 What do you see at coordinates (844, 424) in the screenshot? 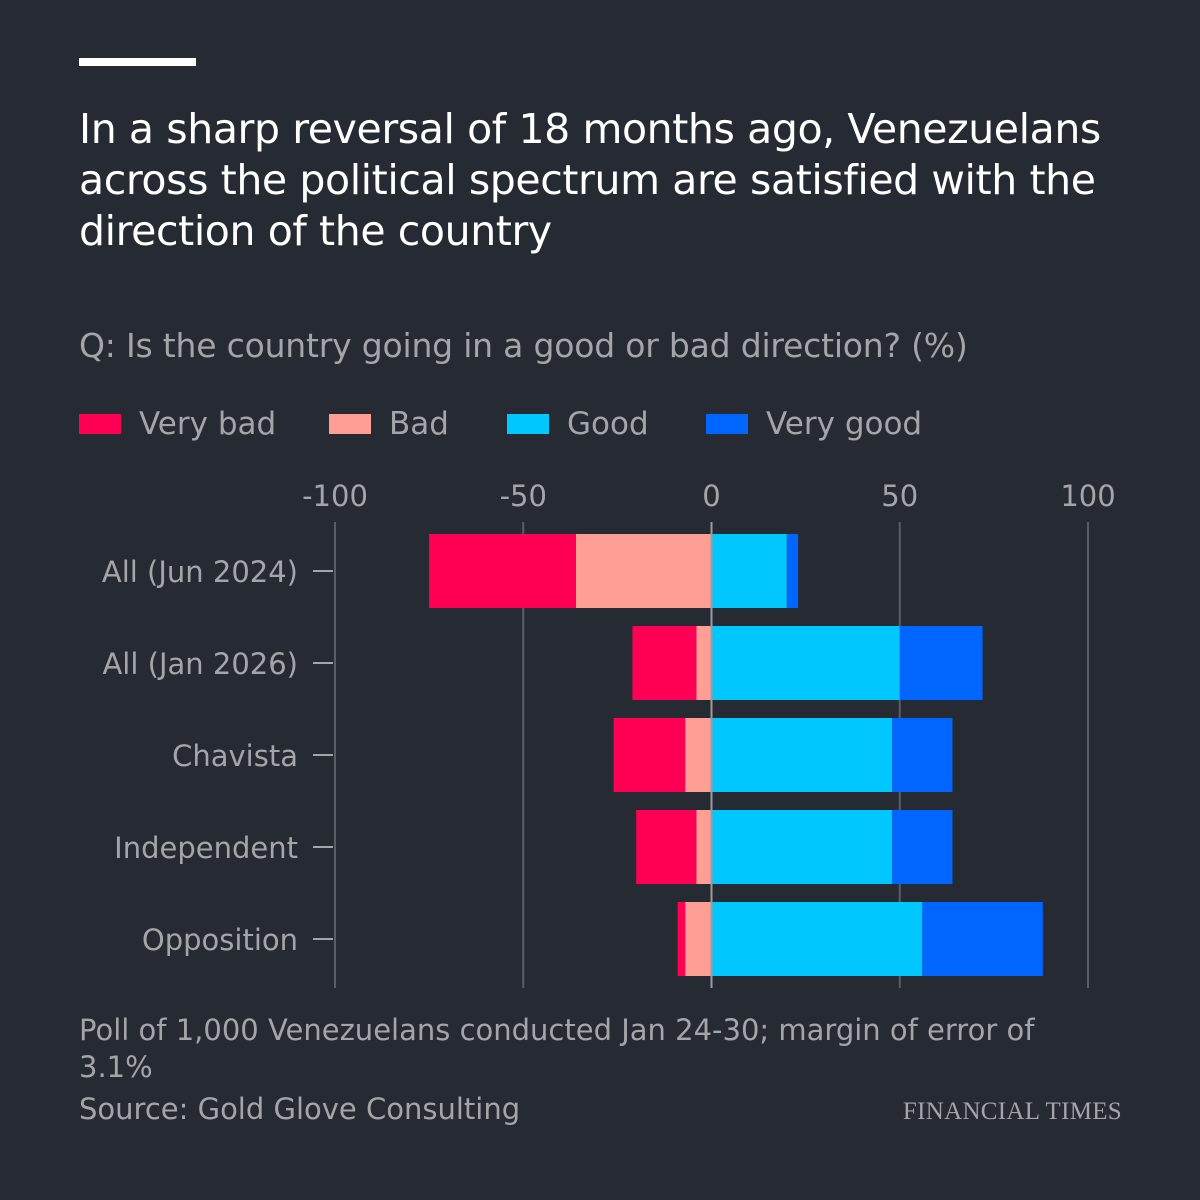
I see `legend-label-very-good: Very good` at bounding box center [844, 424].